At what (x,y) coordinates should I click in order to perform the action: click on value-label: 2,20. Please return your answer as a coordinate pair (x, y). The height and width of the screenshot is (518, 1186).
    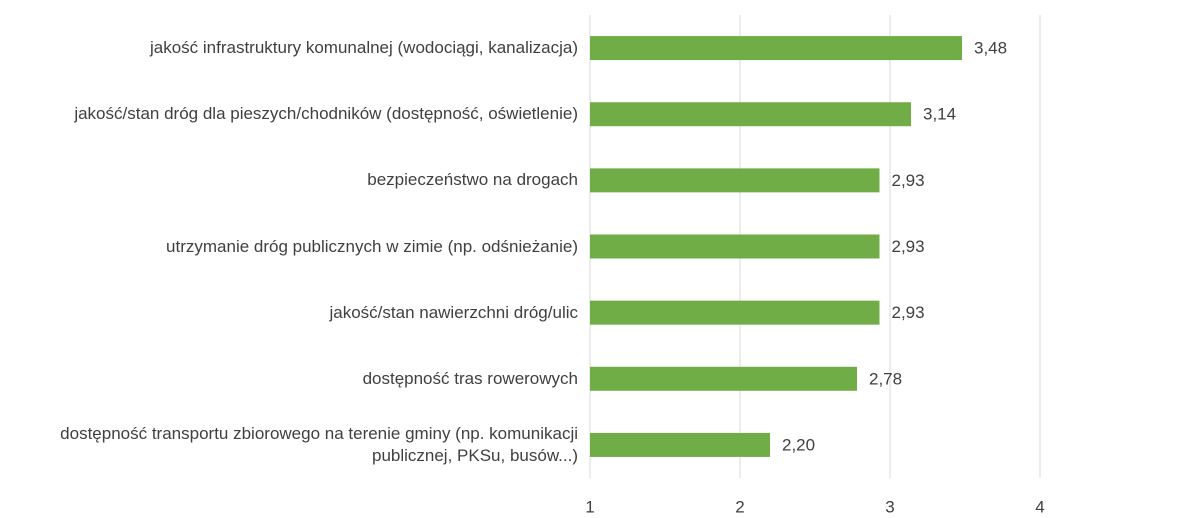
    Looking at the image, I should click on (798, 444).